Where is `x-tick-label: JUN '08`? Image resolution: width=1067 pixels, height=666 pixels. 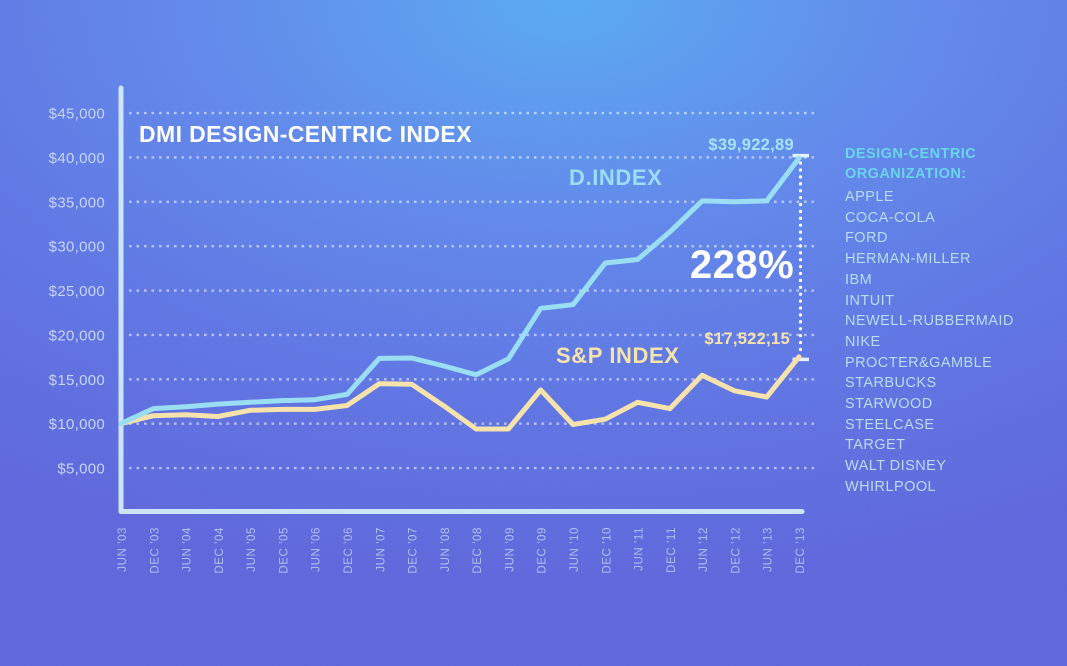 x-tick-label: JUN '08 is located at coordinates (446, 549).